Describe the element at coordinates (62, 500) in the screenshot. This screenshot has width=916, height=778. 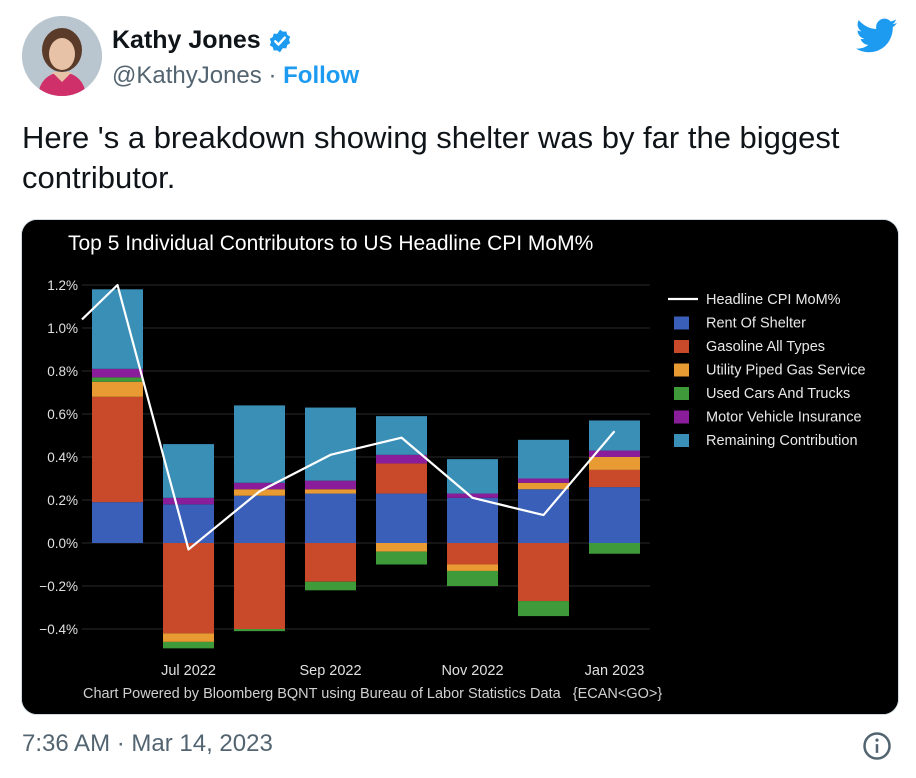
I see `y-tick-label: 0.2%` at that location.